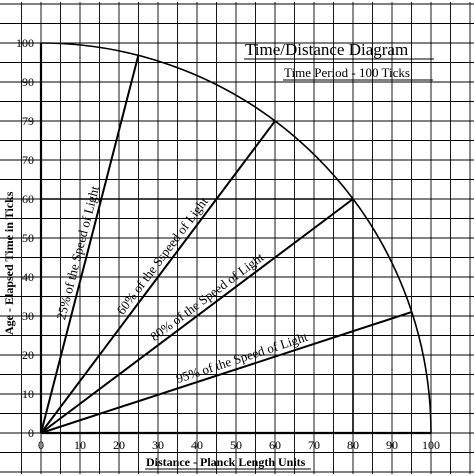 The image size is (474, 476). Describe the element at coordinates (347, 72) in the screenshot. I see `diagram-subtitle: Time Period - 100 Ticks` at that location.